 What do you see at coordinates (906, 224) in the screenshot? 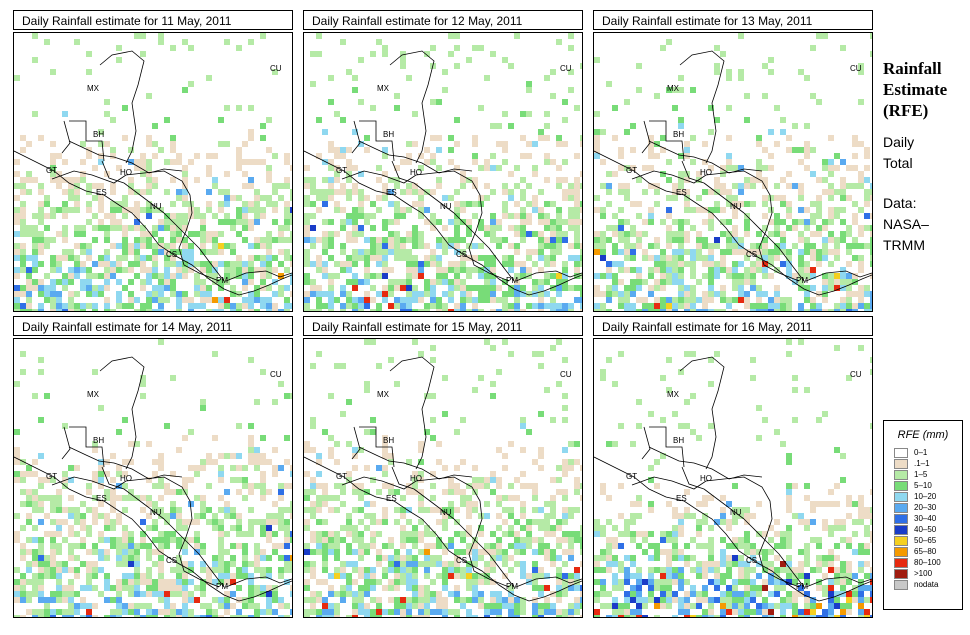
I see `source-line: NASA–` at bounding box center [906, 224].